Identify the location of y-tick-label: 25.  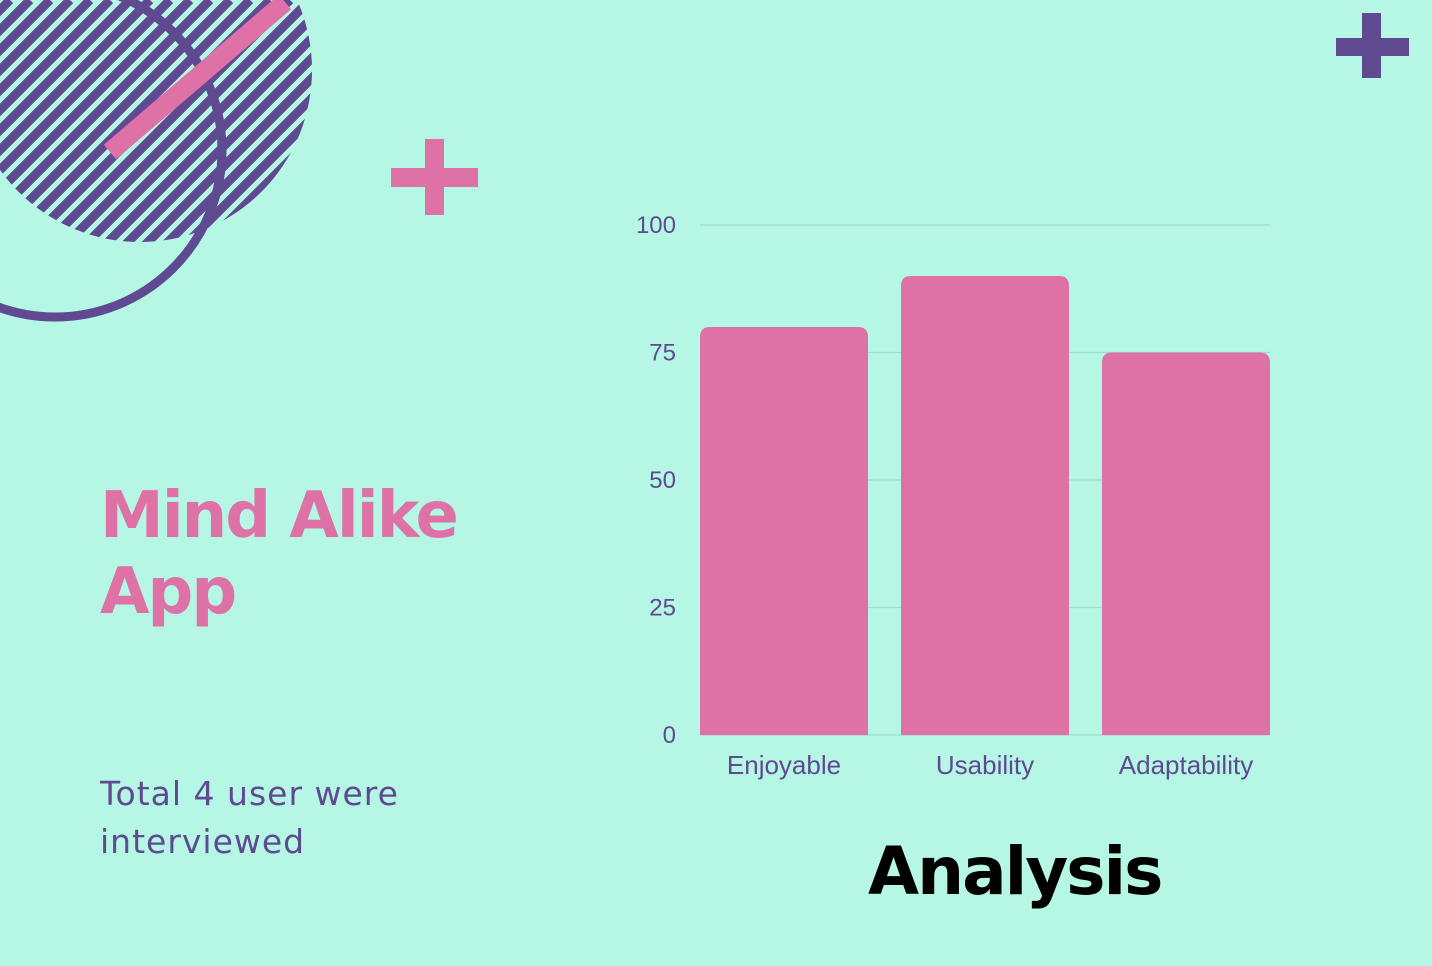
(662, 608).